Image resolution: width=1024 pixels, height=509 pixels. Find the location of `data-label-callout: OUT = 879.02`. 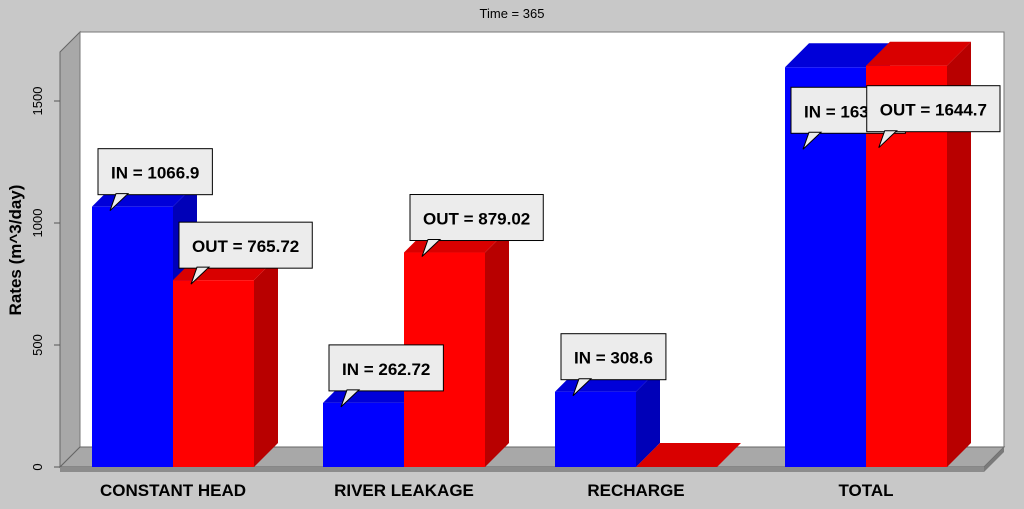

data-label-callout: OUT = 879.02 is located at coordinates (476, 225).